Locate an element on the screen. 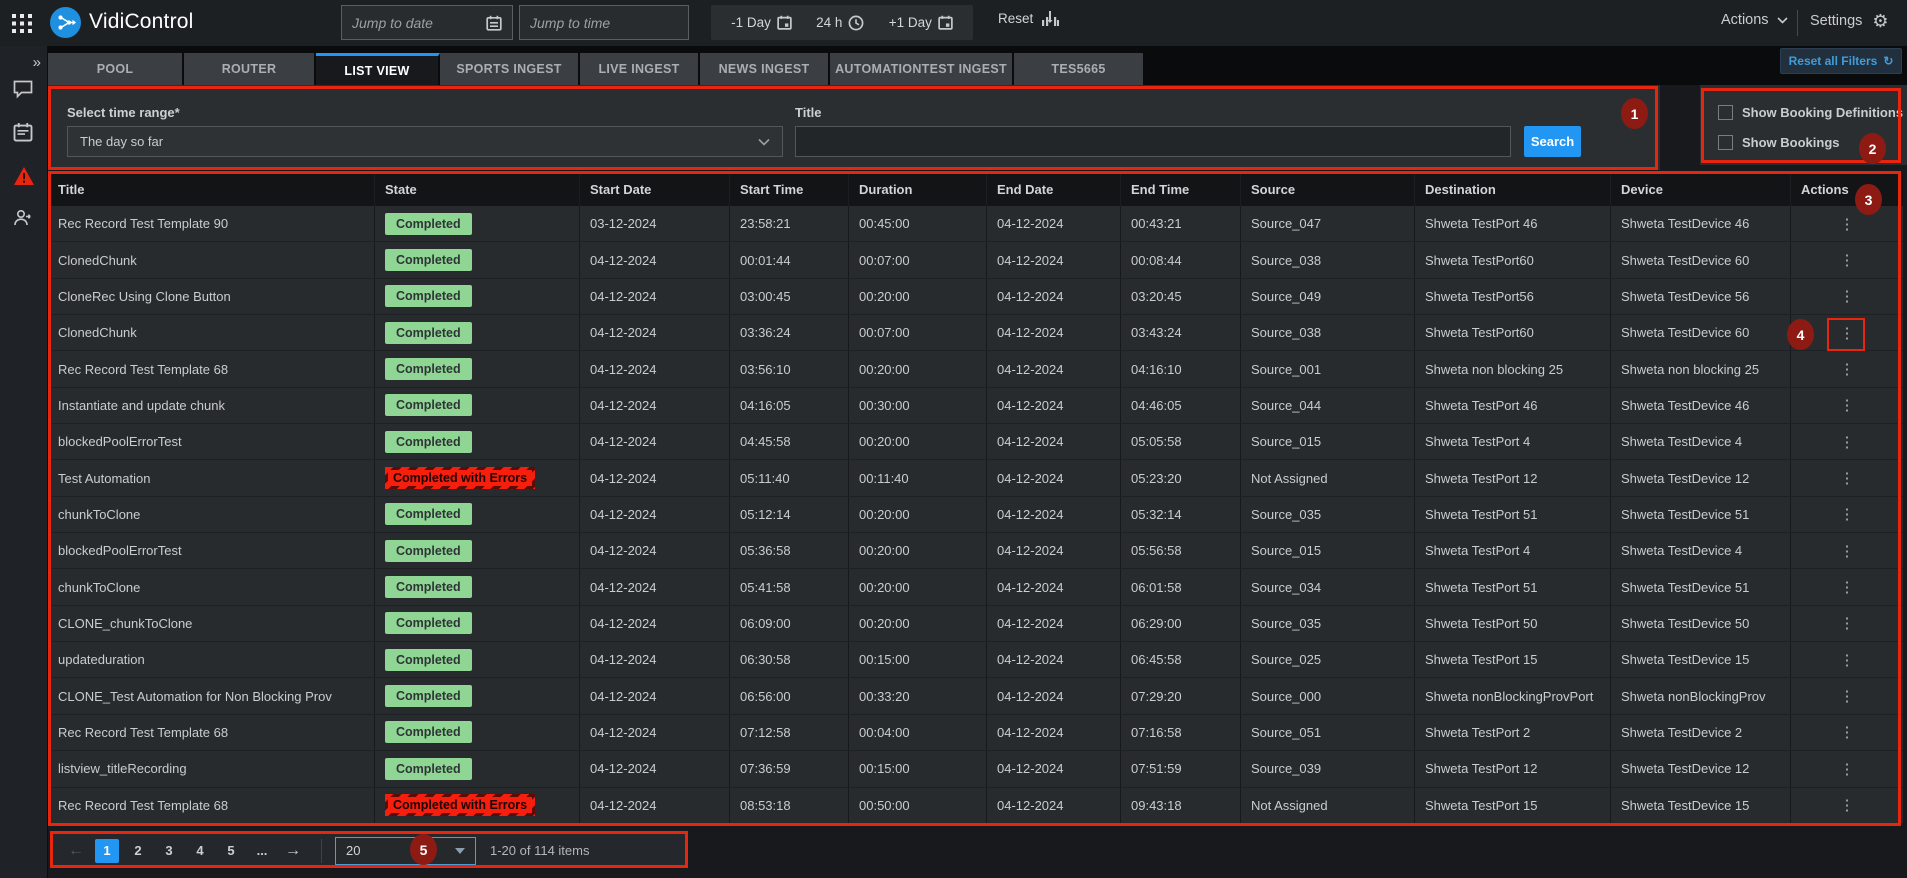 Image resolution: width=1907 pixels, height=878 pixels. title-filter-input is located at coordinates (1153, 141).